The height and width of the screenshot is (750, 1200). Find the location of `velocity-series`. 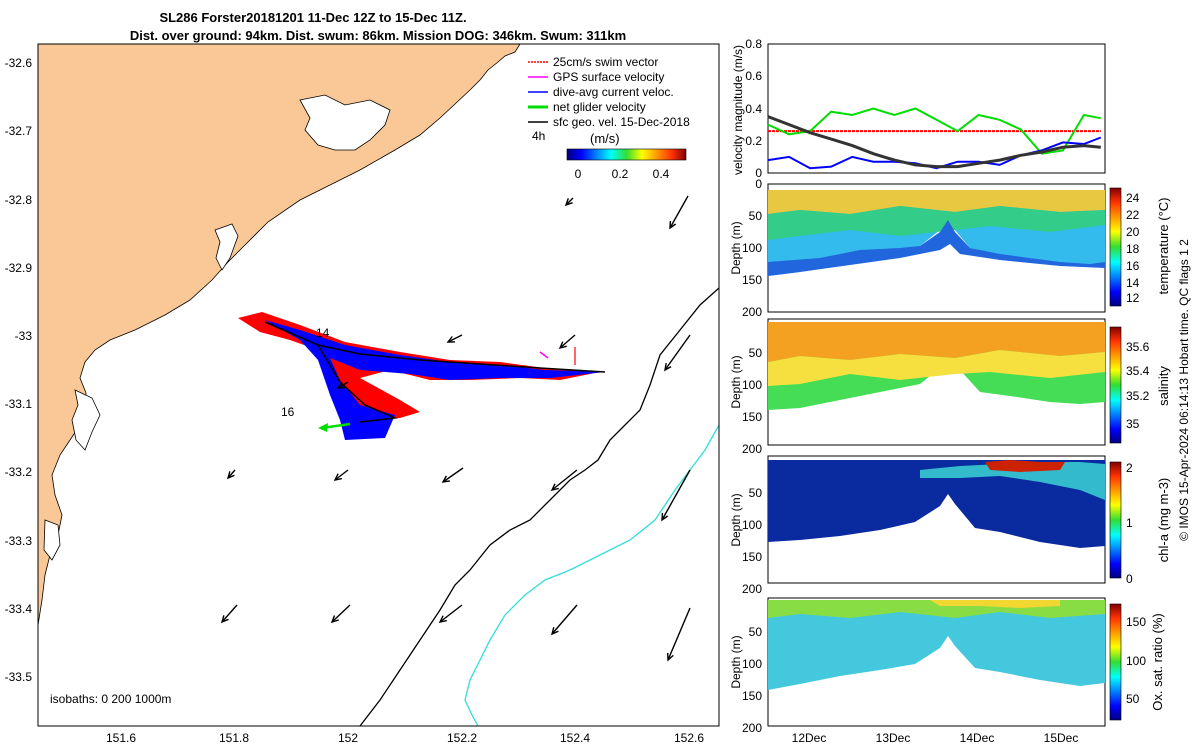

velocity-series is located at coordinates (934, 138).